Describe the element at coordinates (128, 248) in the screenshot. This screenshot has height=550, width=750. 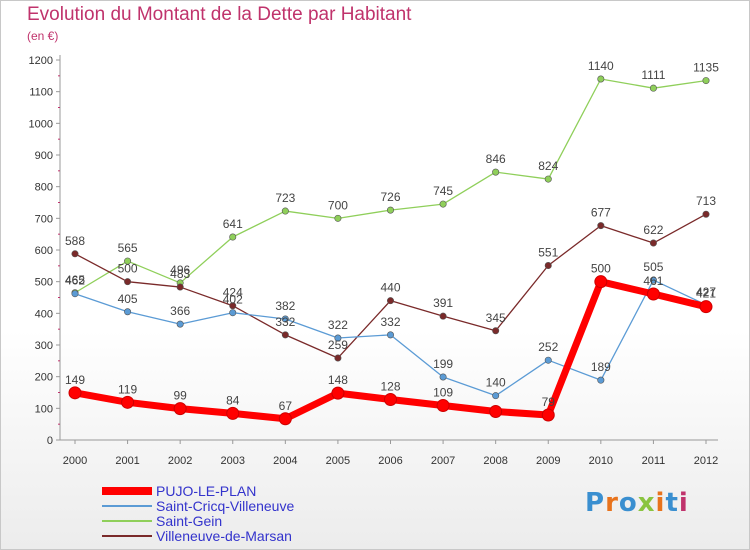
I see `data-label: 565` at that location.